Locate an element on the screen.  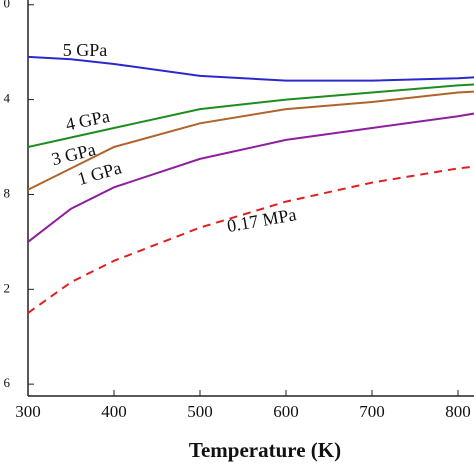
x-tick-label: 400 is located at coordinates (114, 411).